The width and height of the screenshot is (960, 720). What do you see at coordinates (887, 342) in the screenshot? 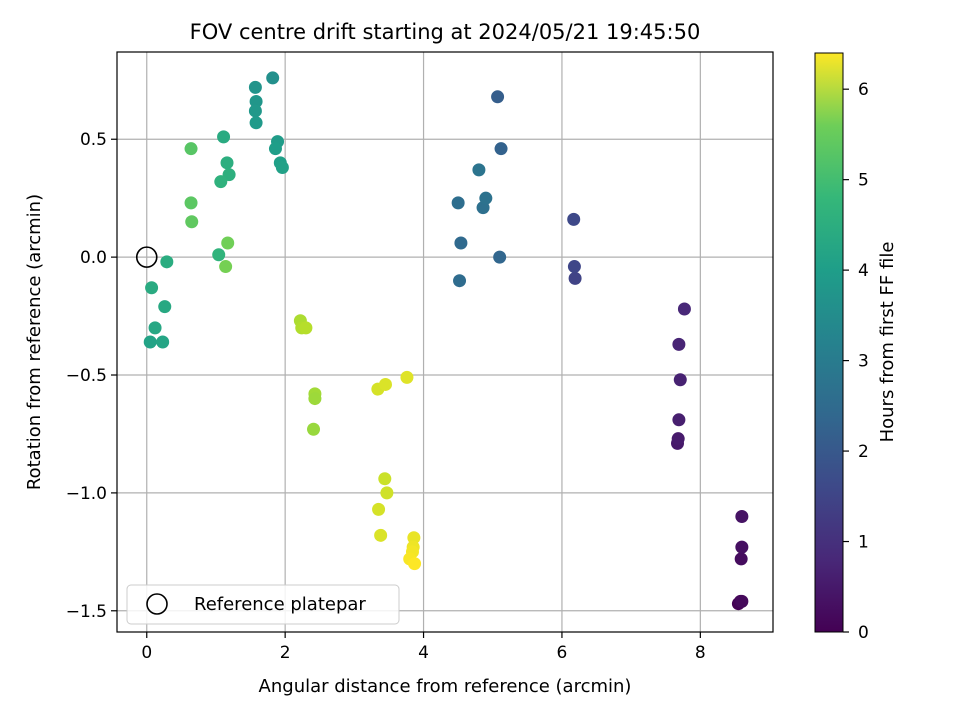
I see `colorbar-label: Hours from first FF file` at bounding box center [887, 342].